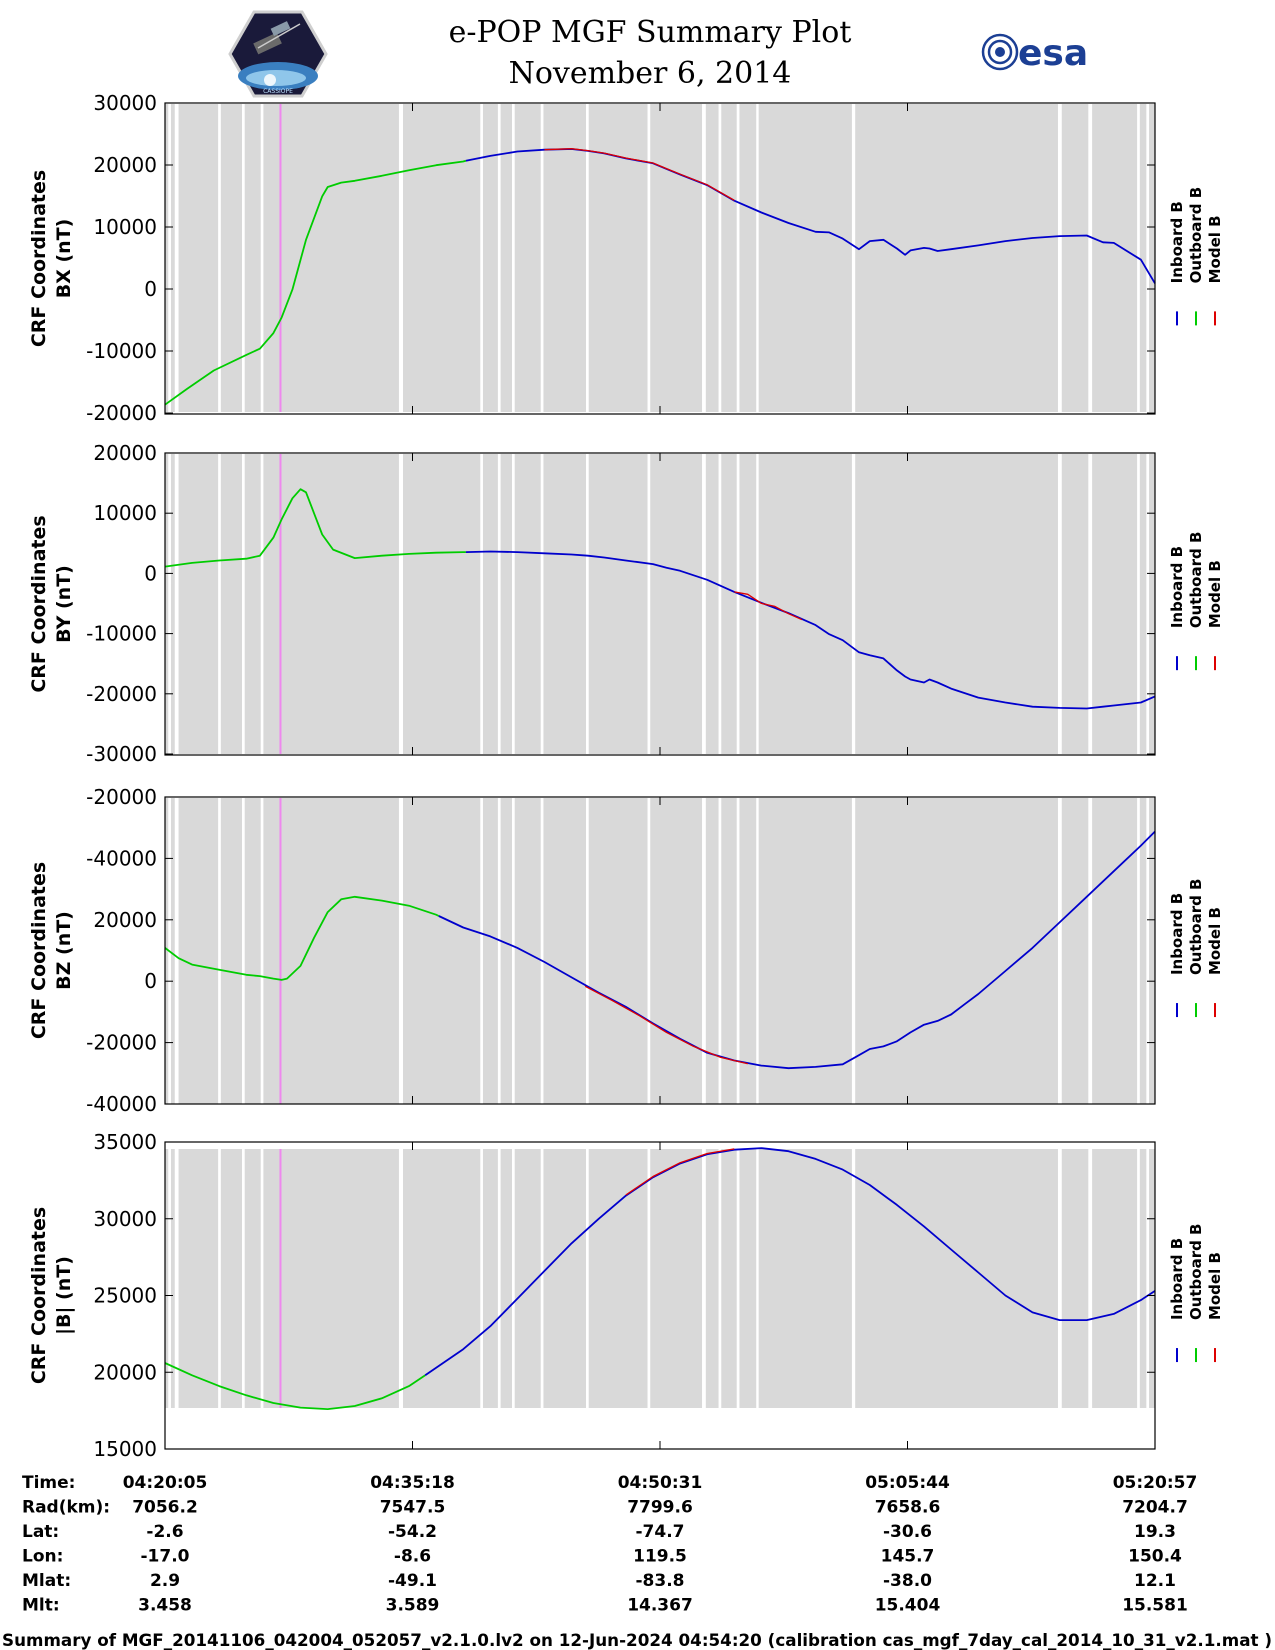 The width and height of the screenshot is (1275, 1650). What do you see at coordinates (412, 1557) in the screenshot?
I see `info-cell: -8.6` at bounding box center [412, 1557].